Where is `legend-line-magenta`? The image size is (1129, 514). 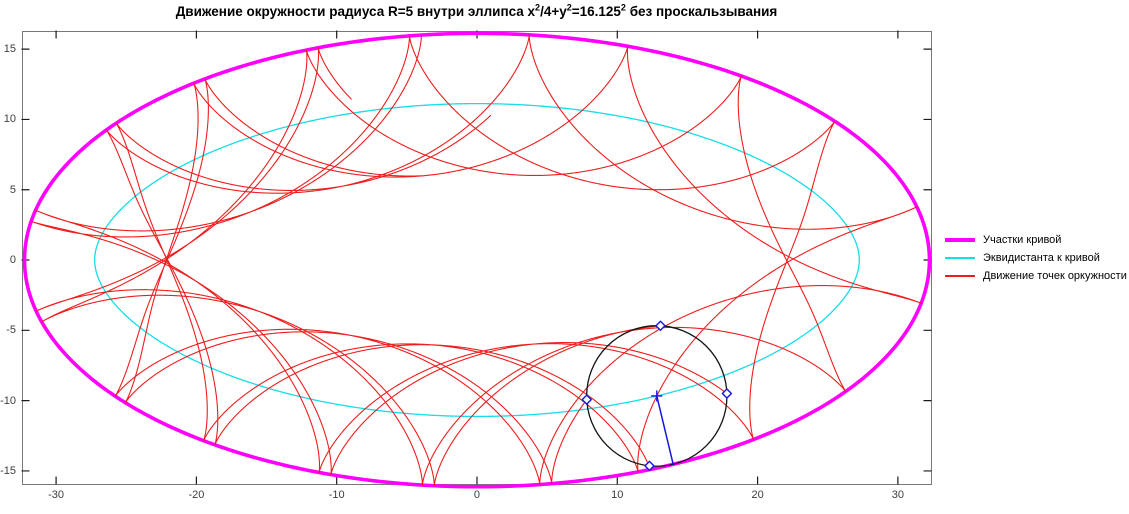
legend-line-magenta is located at coordinates (960, 240).